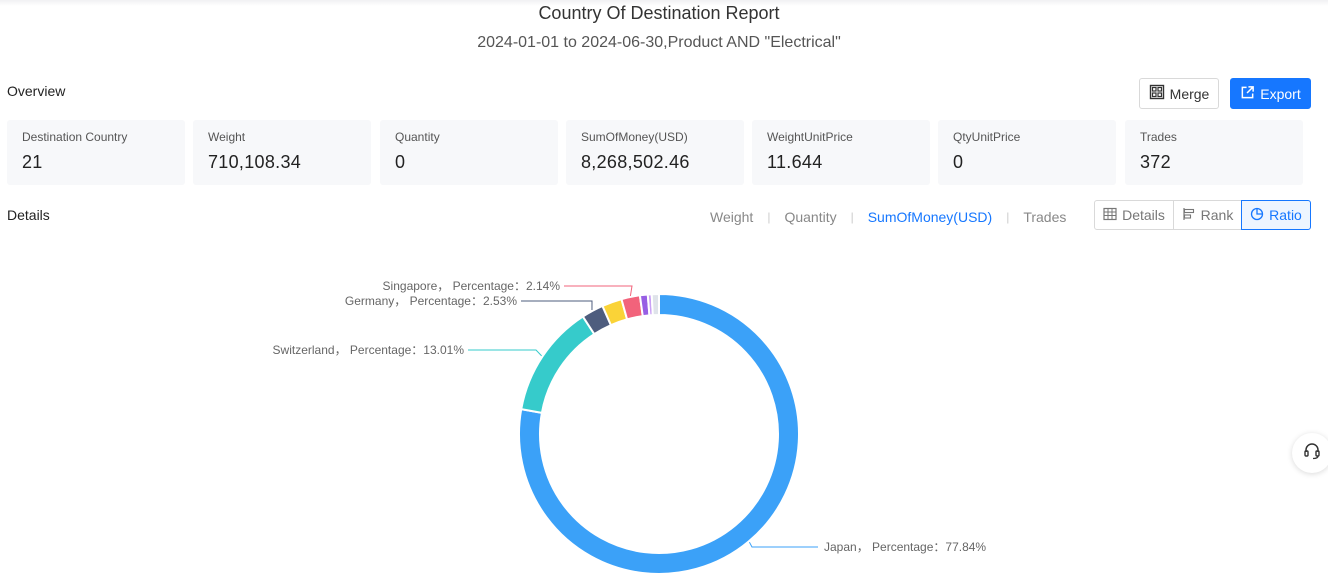 The width and height of the screenshot is (1328, 580). What do you see at coordinates (1285, 215) in the screenshot?
I see `view-label: Ratio` at bounding box center [1285, 215].